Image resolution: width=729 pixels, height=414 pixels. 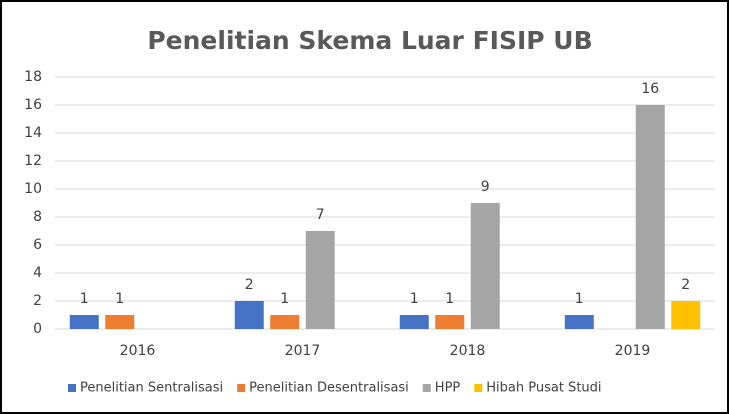 What do you see at coordinates (33, 77) in the screenshot?
I see `y-tick-label: 18` at bounding box center [33, 77].